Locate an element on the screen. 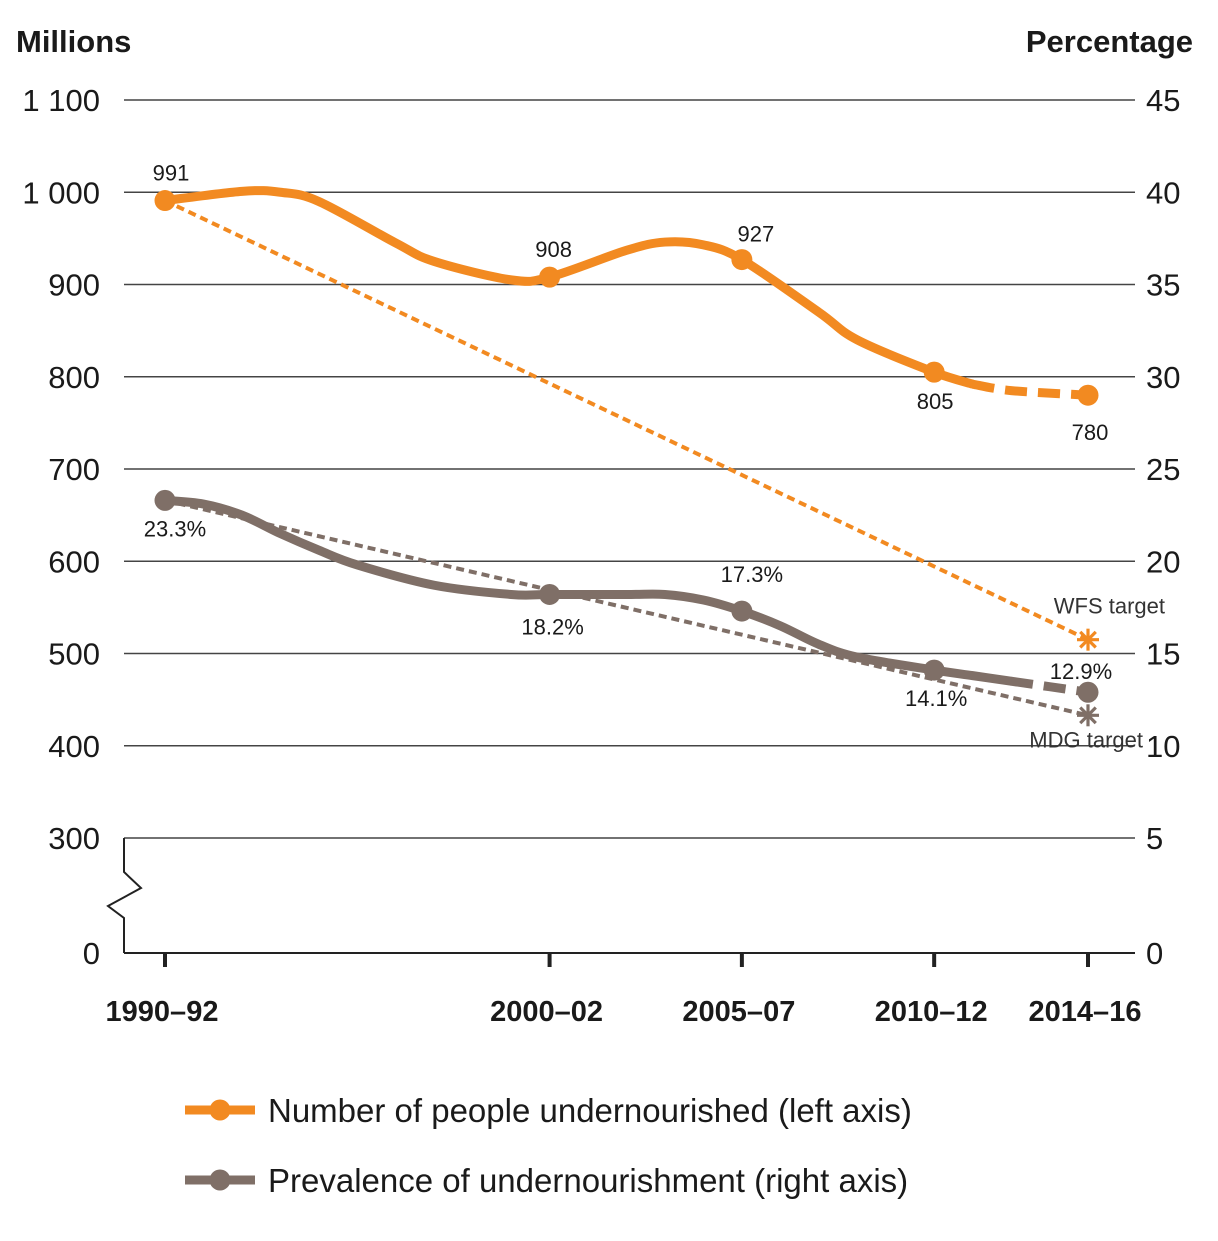 This screenshot has height=1241, width=1218. x-tick-label: 1990–92 is located at coordinates (162, 1012).